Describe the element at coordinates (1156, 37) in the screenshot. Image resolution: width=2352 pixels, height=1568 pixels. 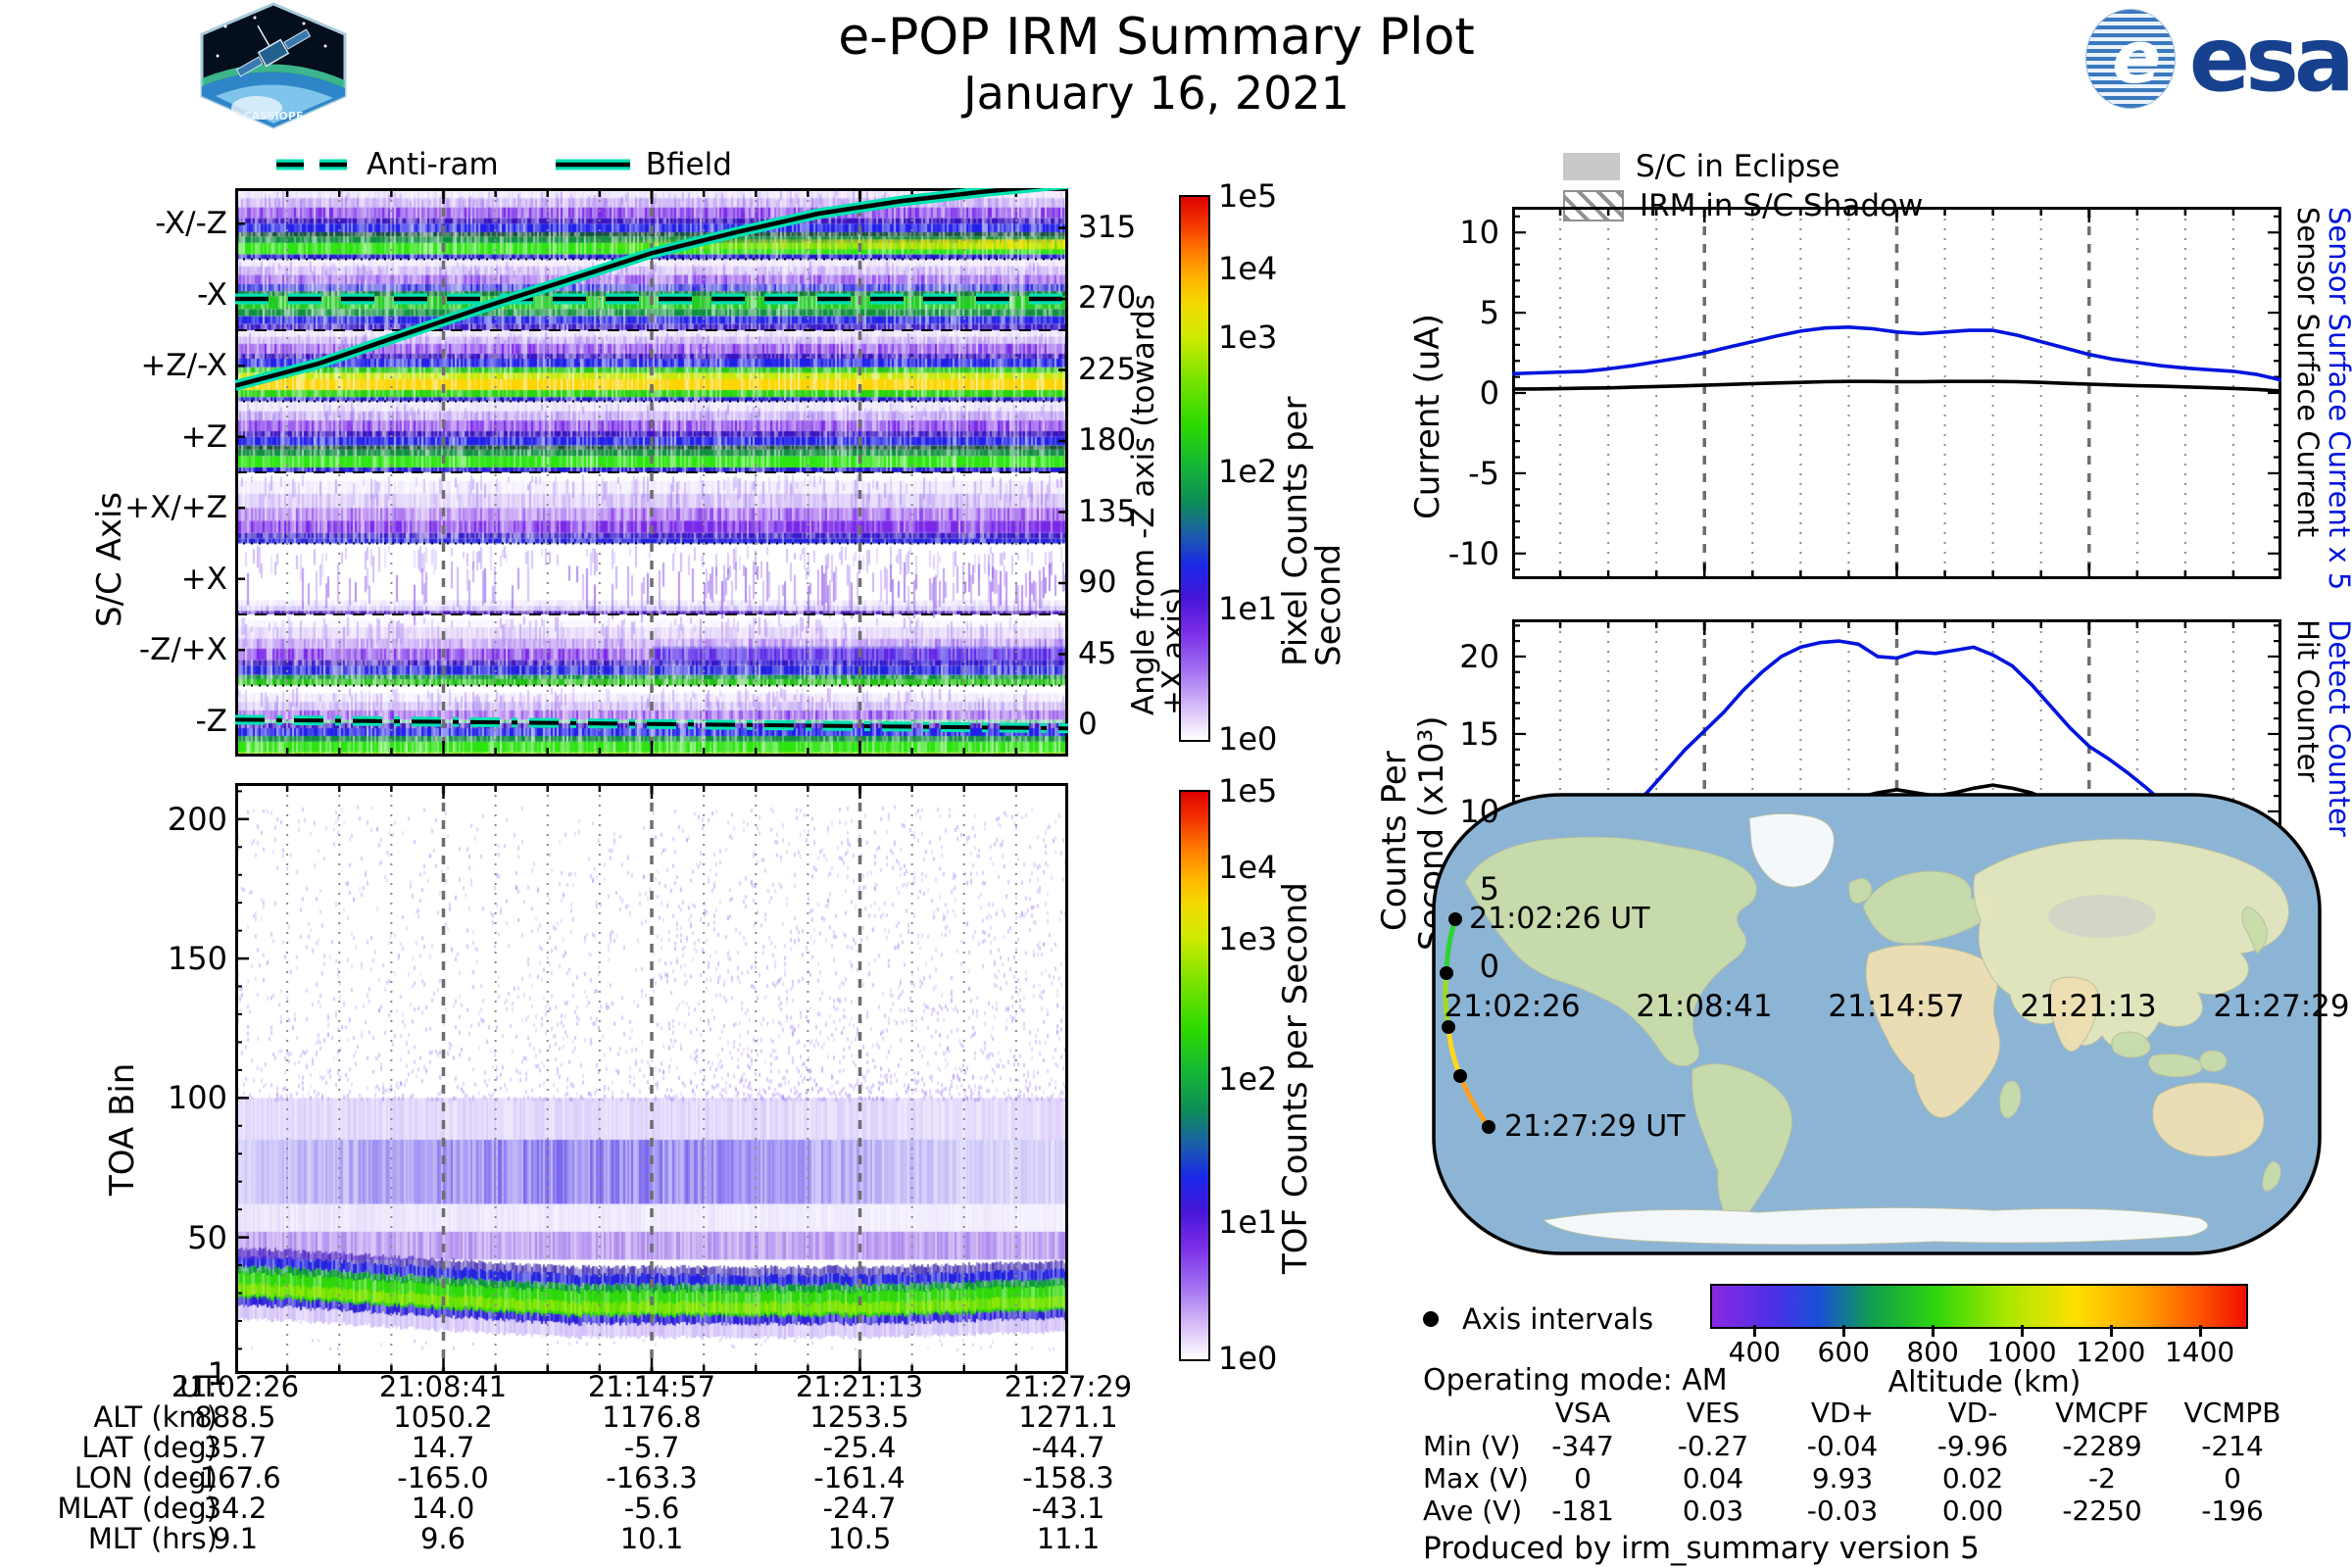
I see `figure-title: e-POP IRM Summary Plot` at that location.